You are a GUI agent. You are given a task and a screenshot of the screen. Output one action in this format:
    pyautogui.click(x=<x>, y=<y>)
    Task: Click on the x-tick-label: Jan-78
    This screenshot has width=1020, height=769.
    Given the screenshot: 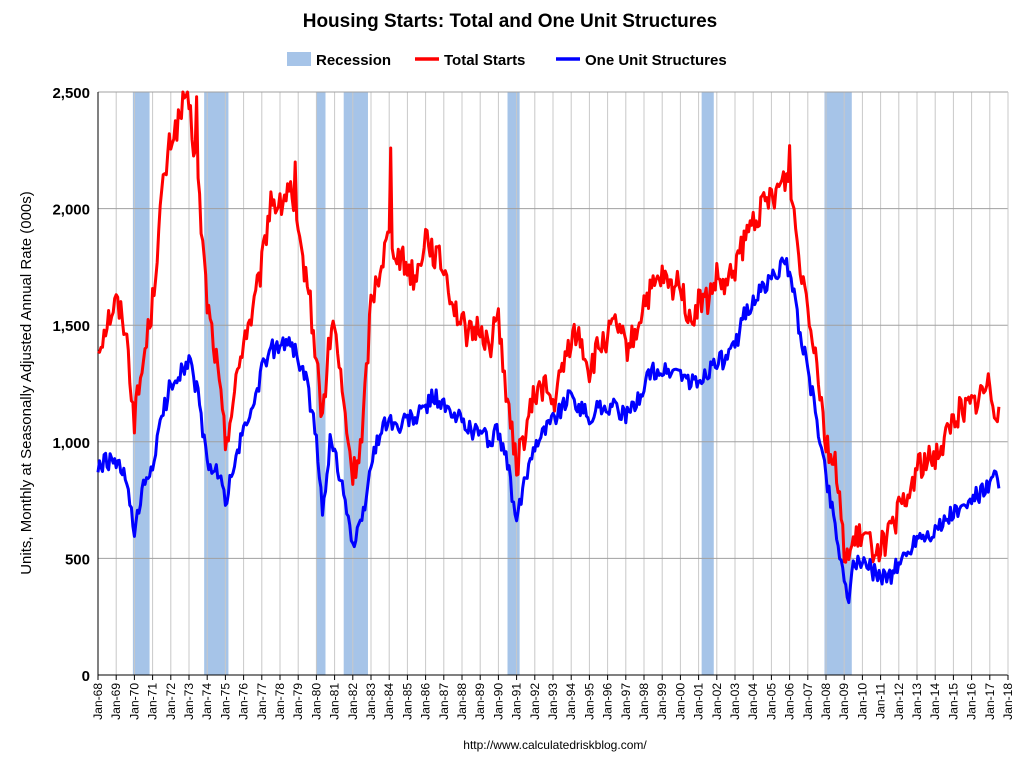 What is the action you would take?
    pyautogui.click(x=280, y=701)
    